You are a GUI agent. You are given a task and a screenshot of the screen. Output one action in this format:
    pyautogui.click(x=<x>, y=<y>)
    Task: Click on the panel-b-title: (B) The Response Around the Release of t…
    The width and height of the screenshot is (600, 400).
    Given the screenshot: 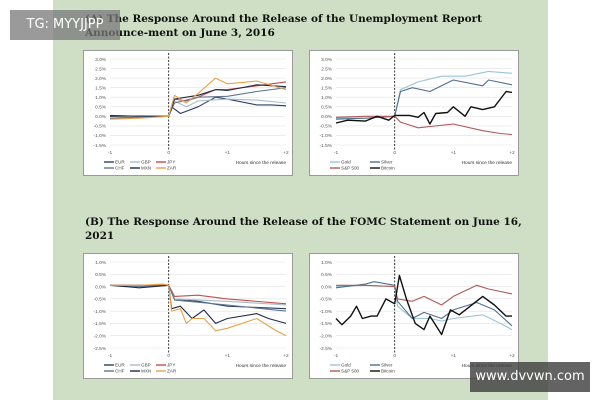 What is the action you would take?
    pyautogui.click(x=303, y=229)
    